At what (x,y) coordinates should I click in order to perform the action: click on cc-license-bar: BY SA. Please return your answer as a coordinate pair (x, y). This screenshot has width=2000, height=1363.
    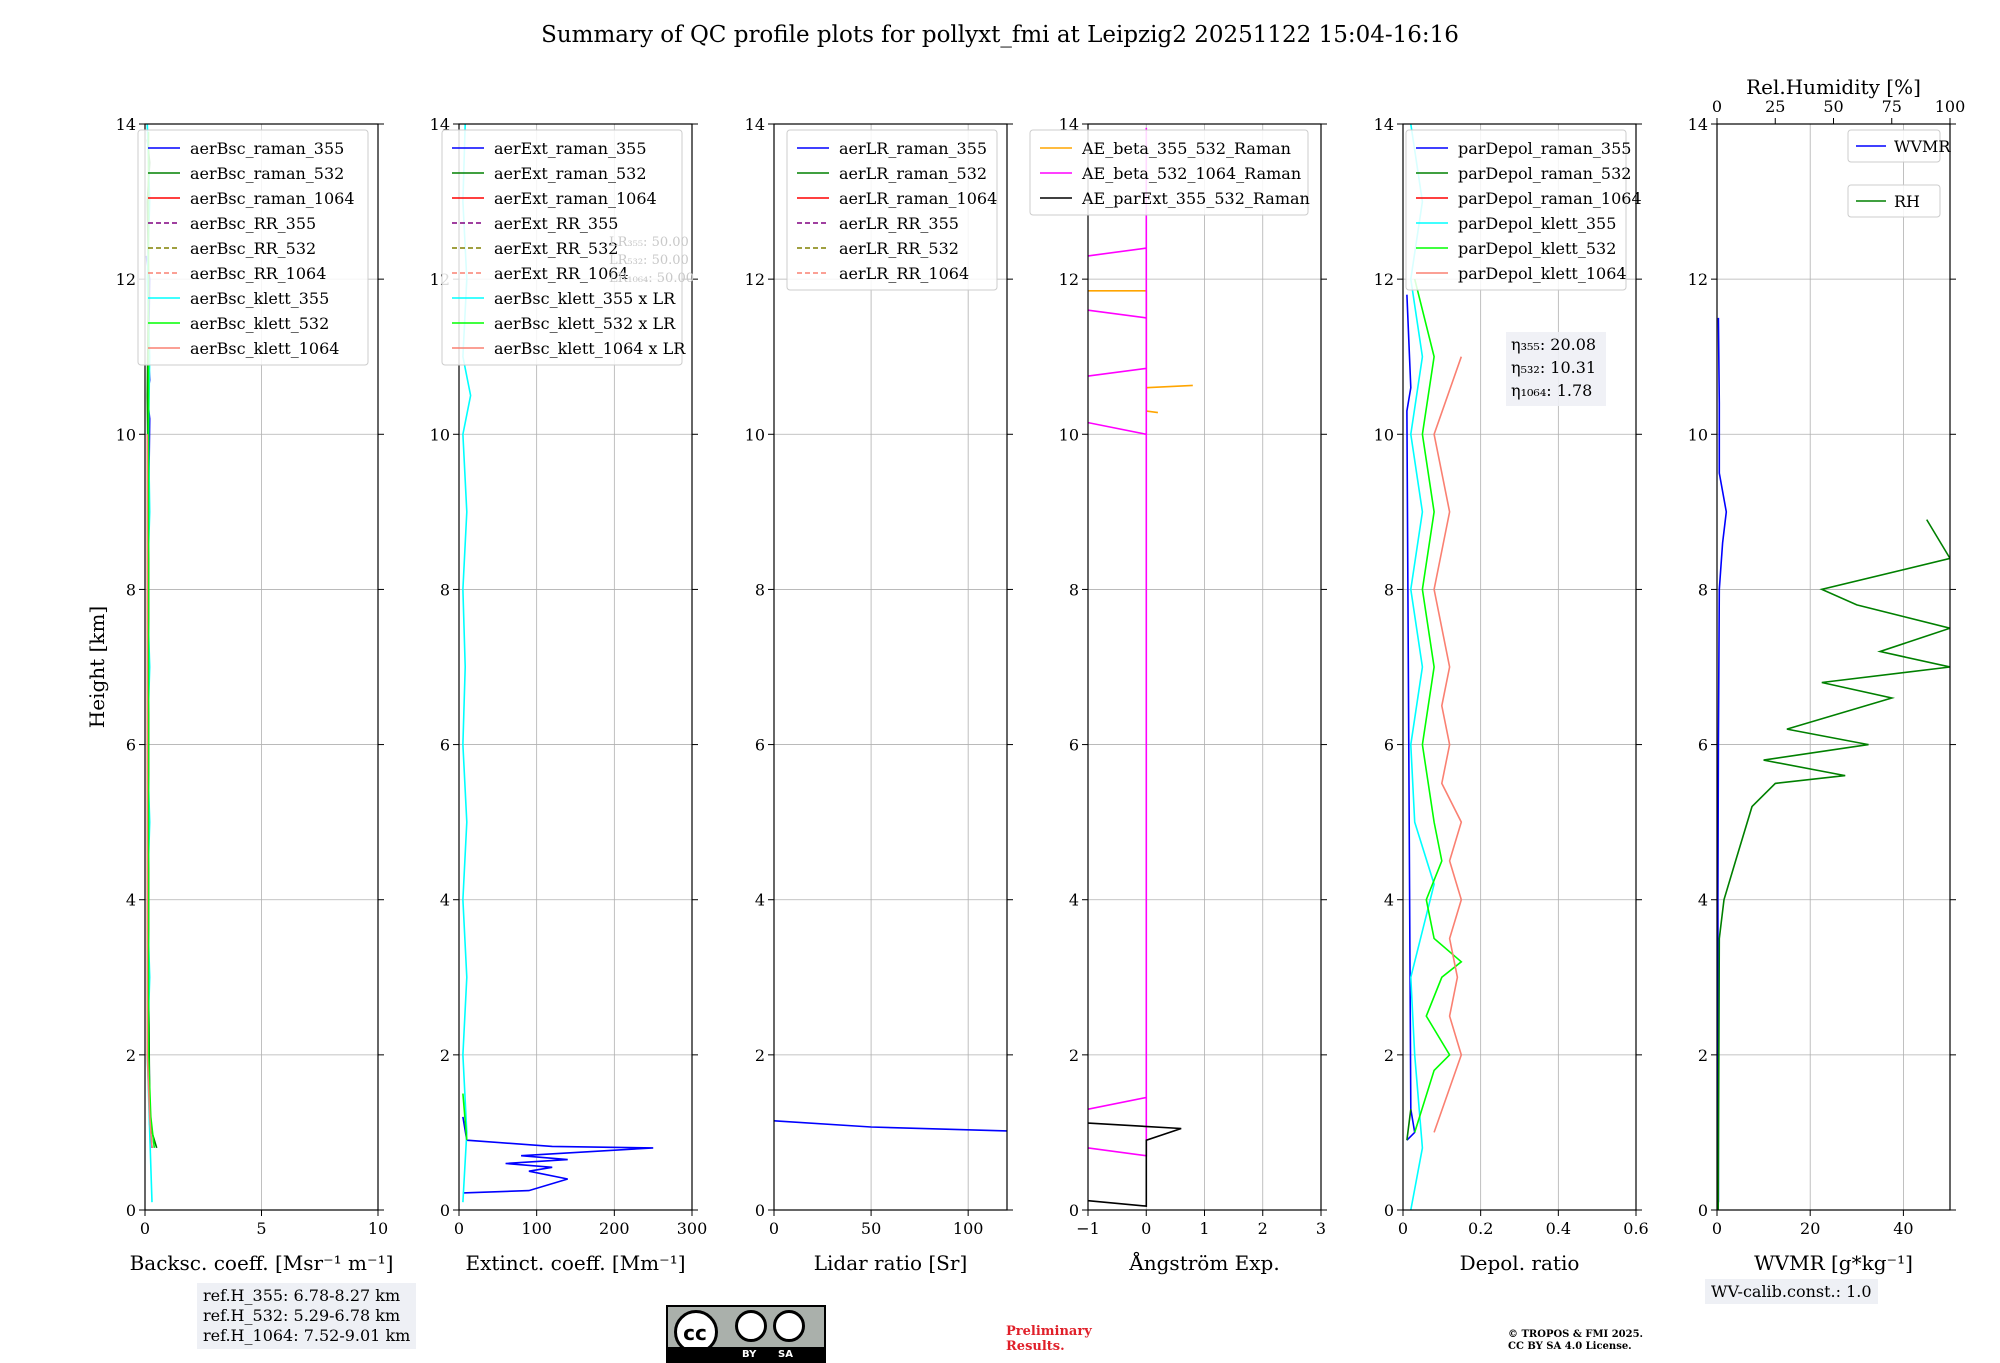
    Looking at the image, I should click on (746, 1354).